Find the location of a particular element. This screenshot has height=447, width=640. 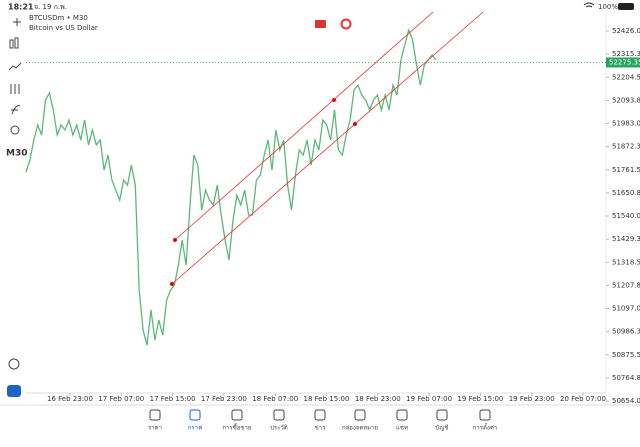

nav-label: แชท is located at coordinates (402, 428).